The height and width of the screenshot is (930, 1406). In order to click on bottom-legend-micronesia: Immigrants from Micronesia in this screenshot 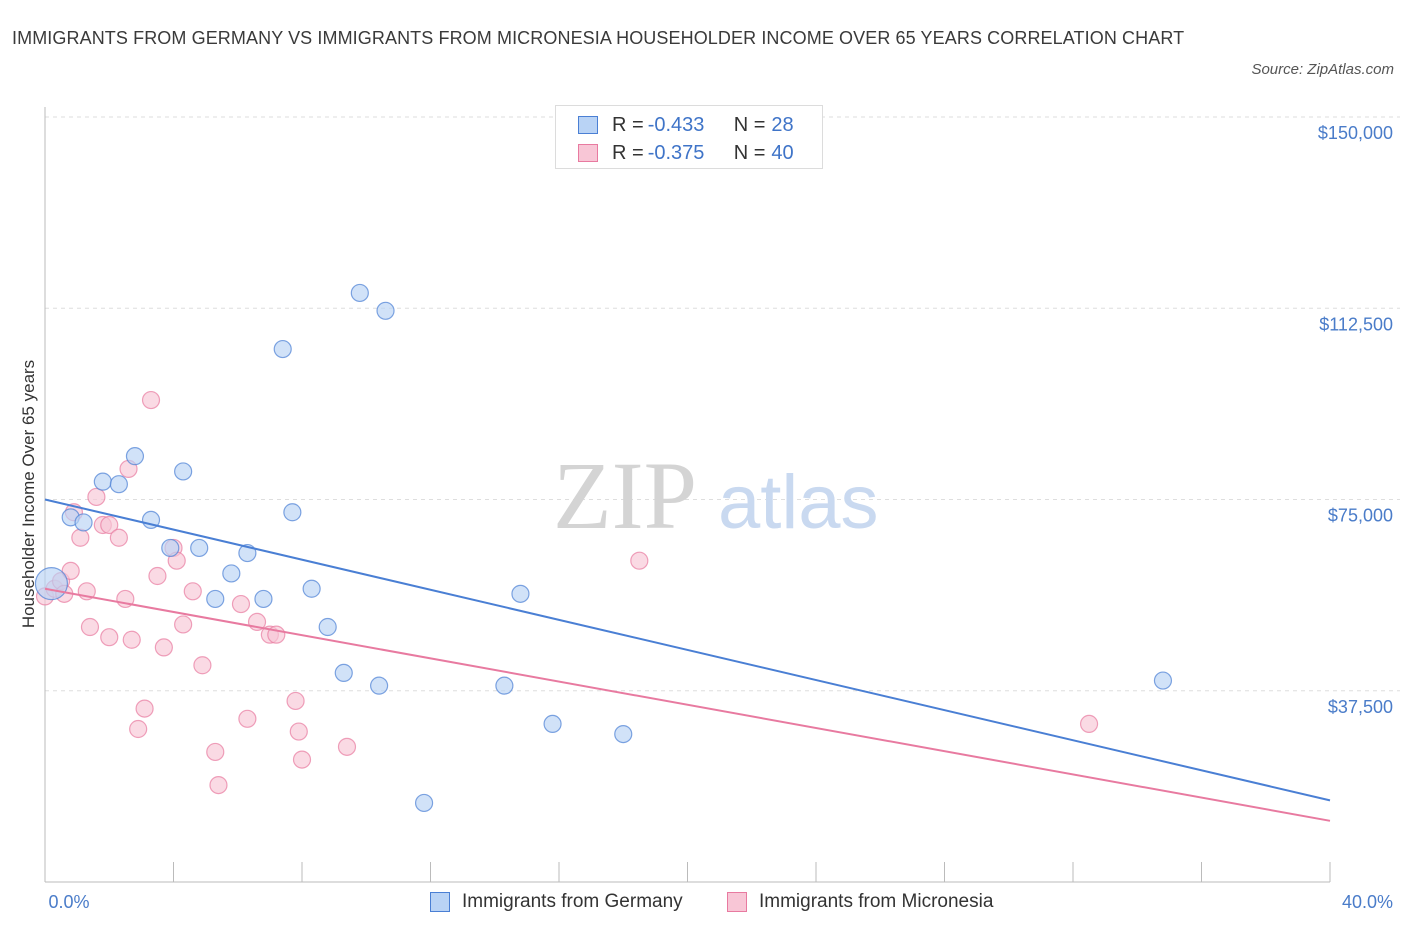, I will do `click(860, 902)`.